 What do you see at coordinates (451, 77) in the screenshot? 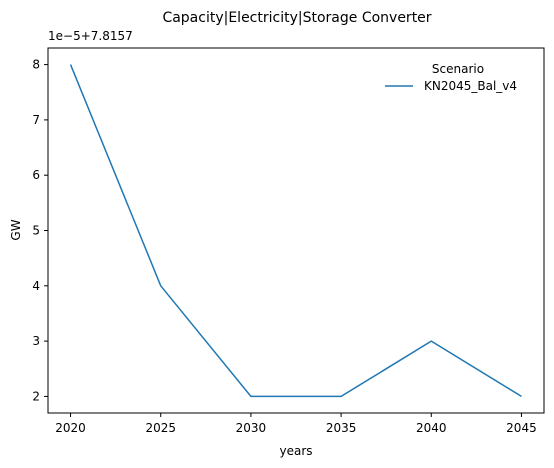
I see `legend: Scenario KN2045_Bal_v4` at bounding box center [451, 77].